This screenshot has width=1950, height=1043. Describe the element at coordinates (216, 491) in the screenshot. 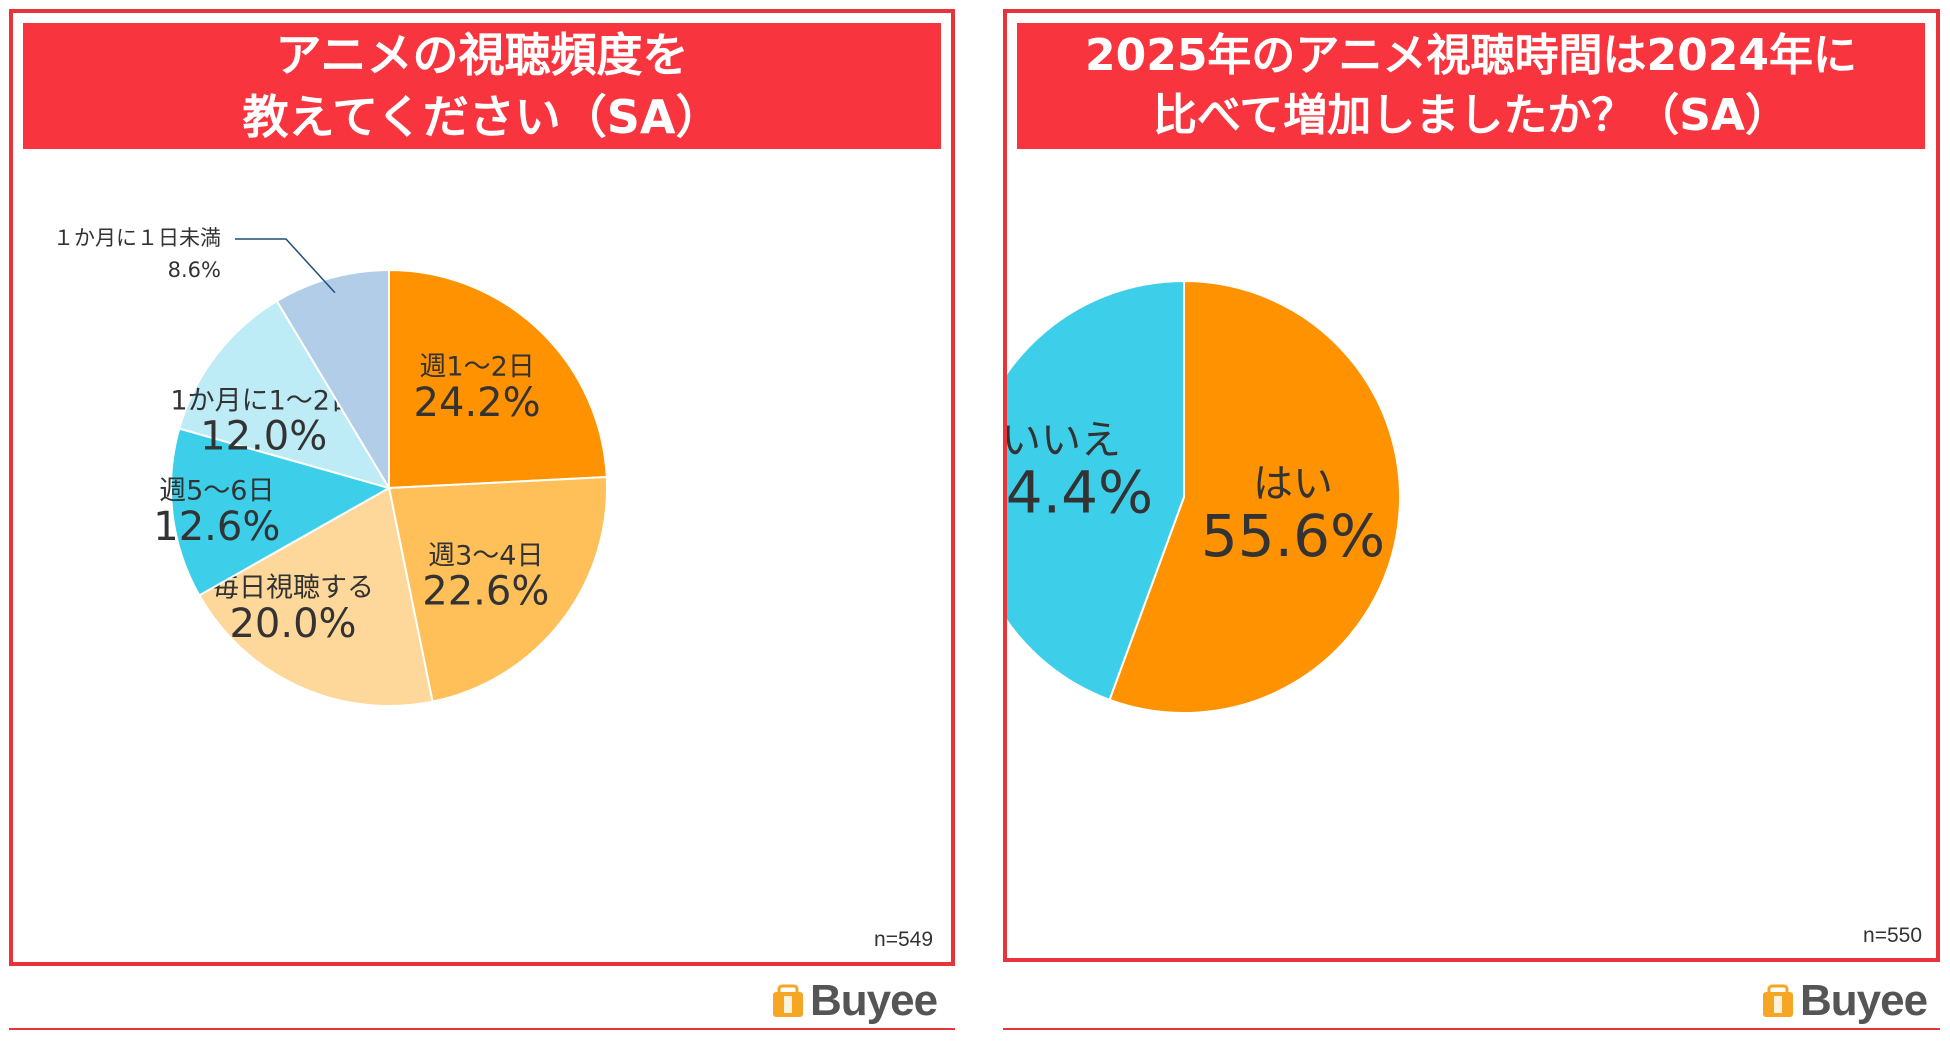

I see `slice-category-label: 週5～6日` at that location.